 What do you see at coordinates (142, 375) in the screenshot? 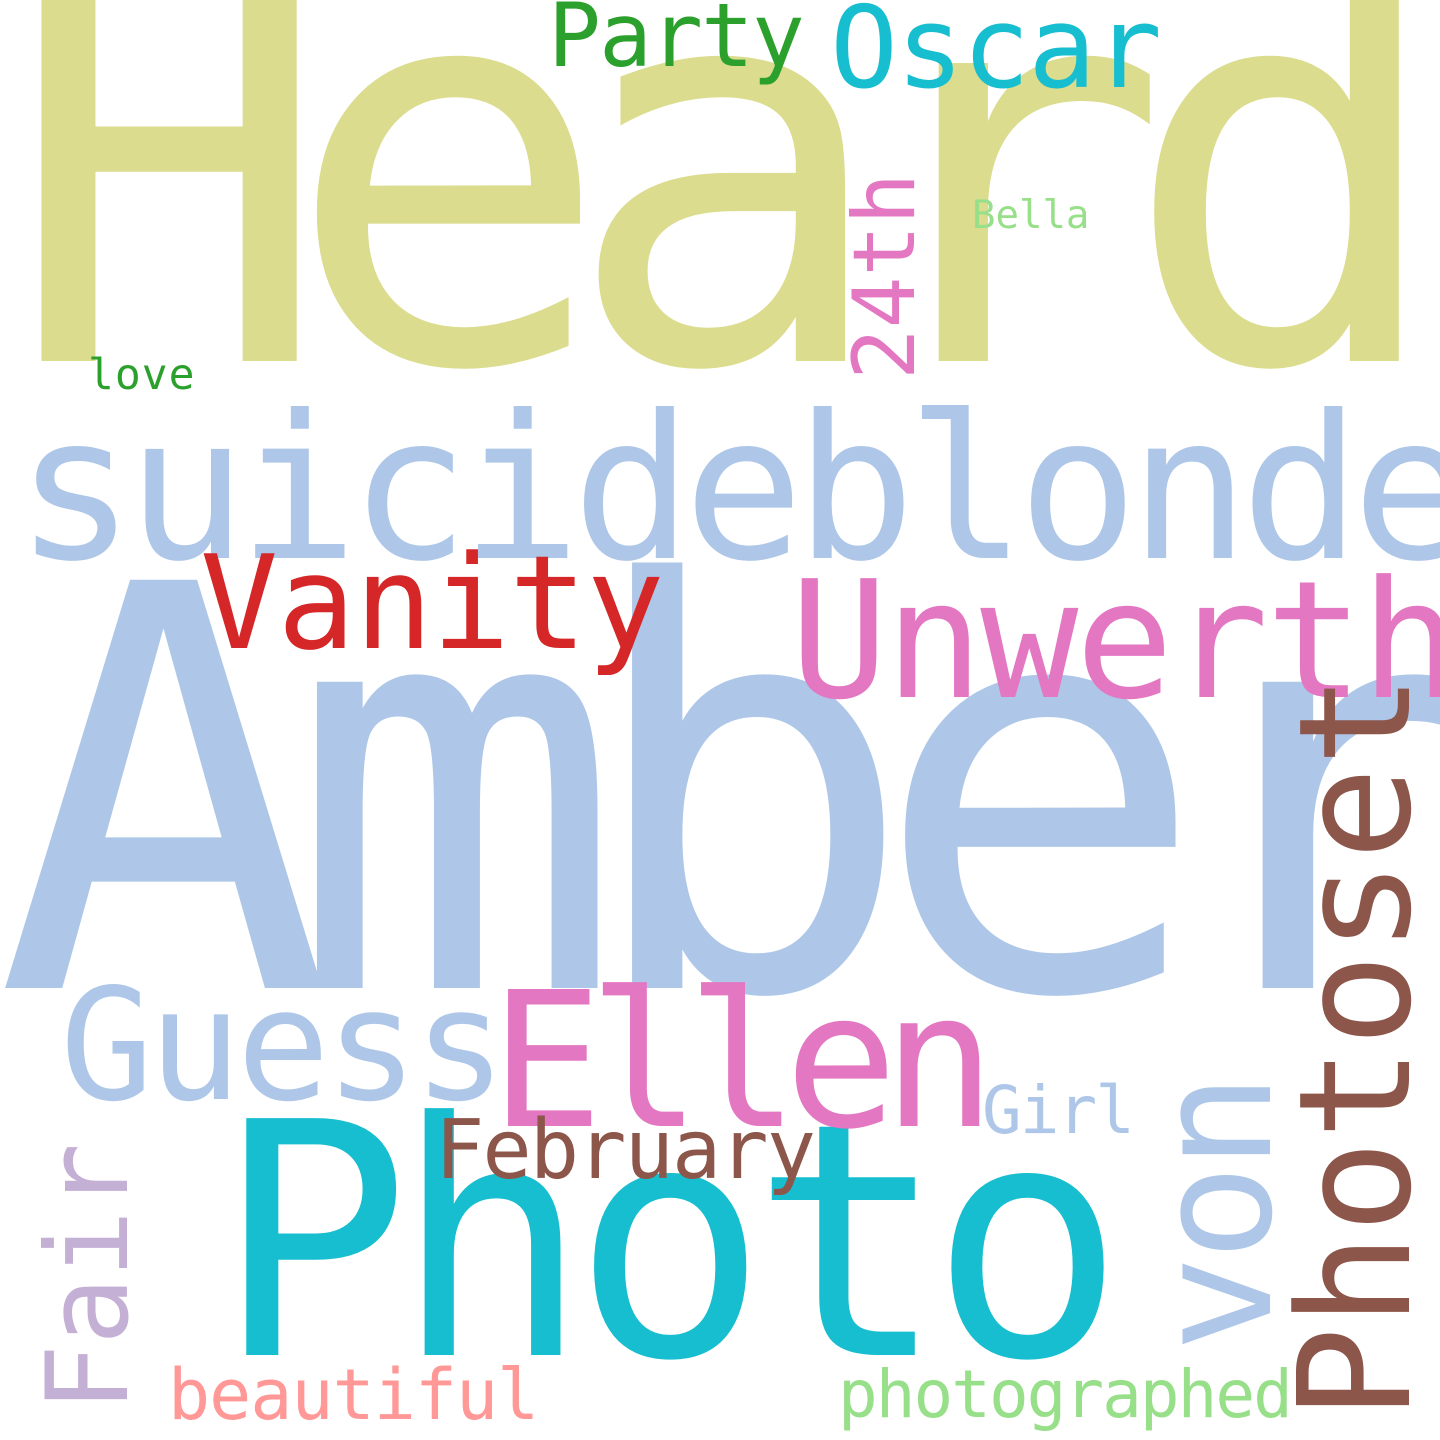
I see `word-love: love` at bounding box center [142, 375].